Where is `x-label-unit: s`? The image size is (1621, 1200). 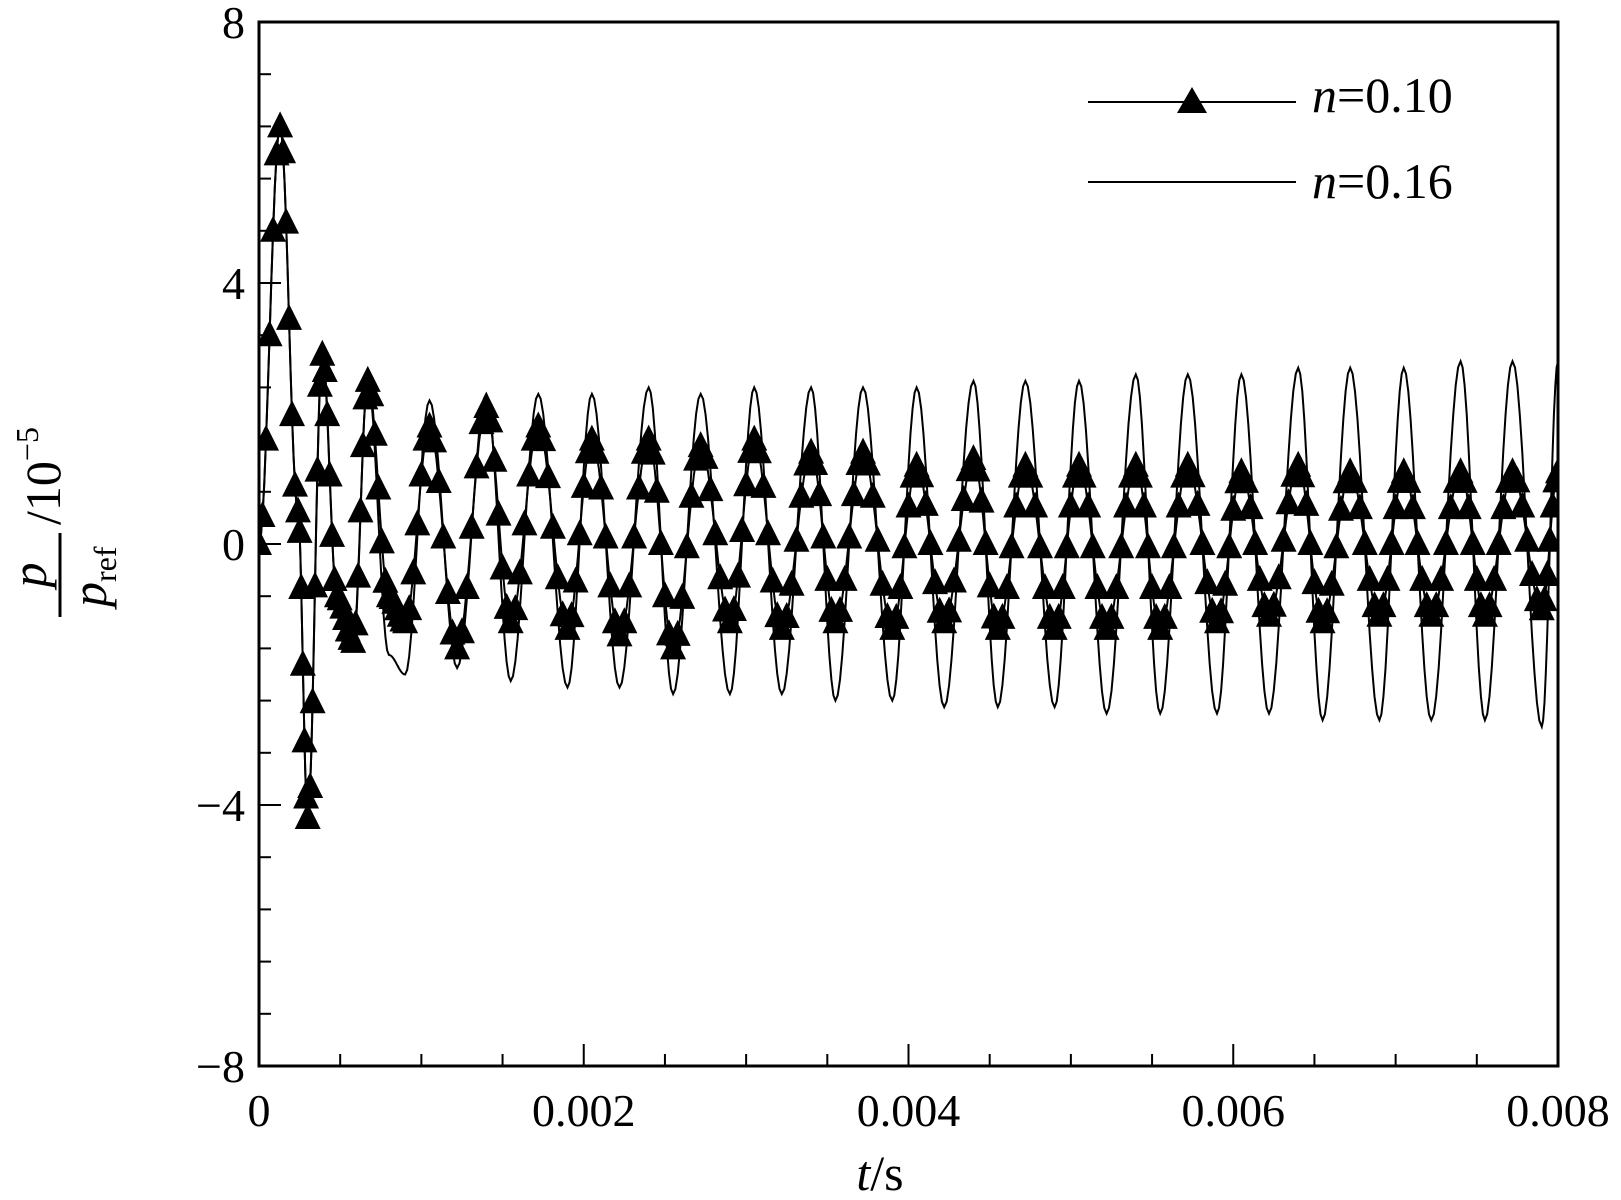 x-label-unit: s is located at coordinates (893, 1172).